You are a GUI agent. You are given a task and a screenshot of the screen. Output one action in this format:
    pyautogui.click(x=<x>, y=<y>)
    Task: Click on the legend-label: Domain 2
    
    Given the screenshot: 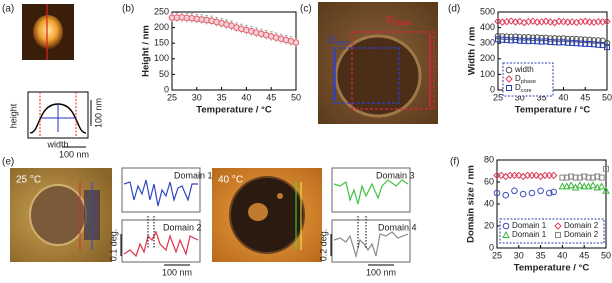 What is the action you would take?
    pyautogui.click(x=581, y=225)
    